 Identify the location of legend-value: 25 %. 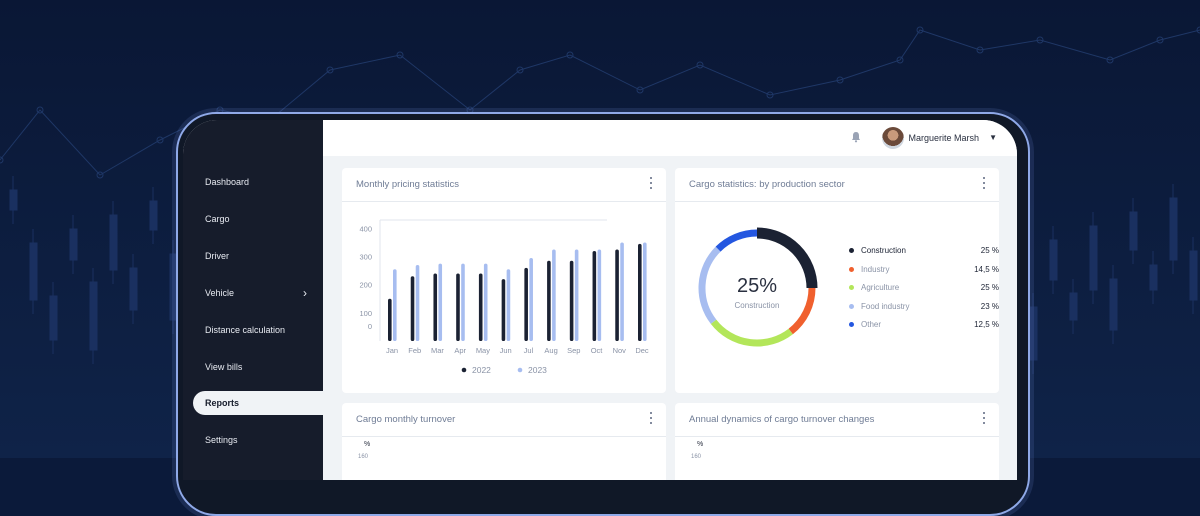
(989, 250).